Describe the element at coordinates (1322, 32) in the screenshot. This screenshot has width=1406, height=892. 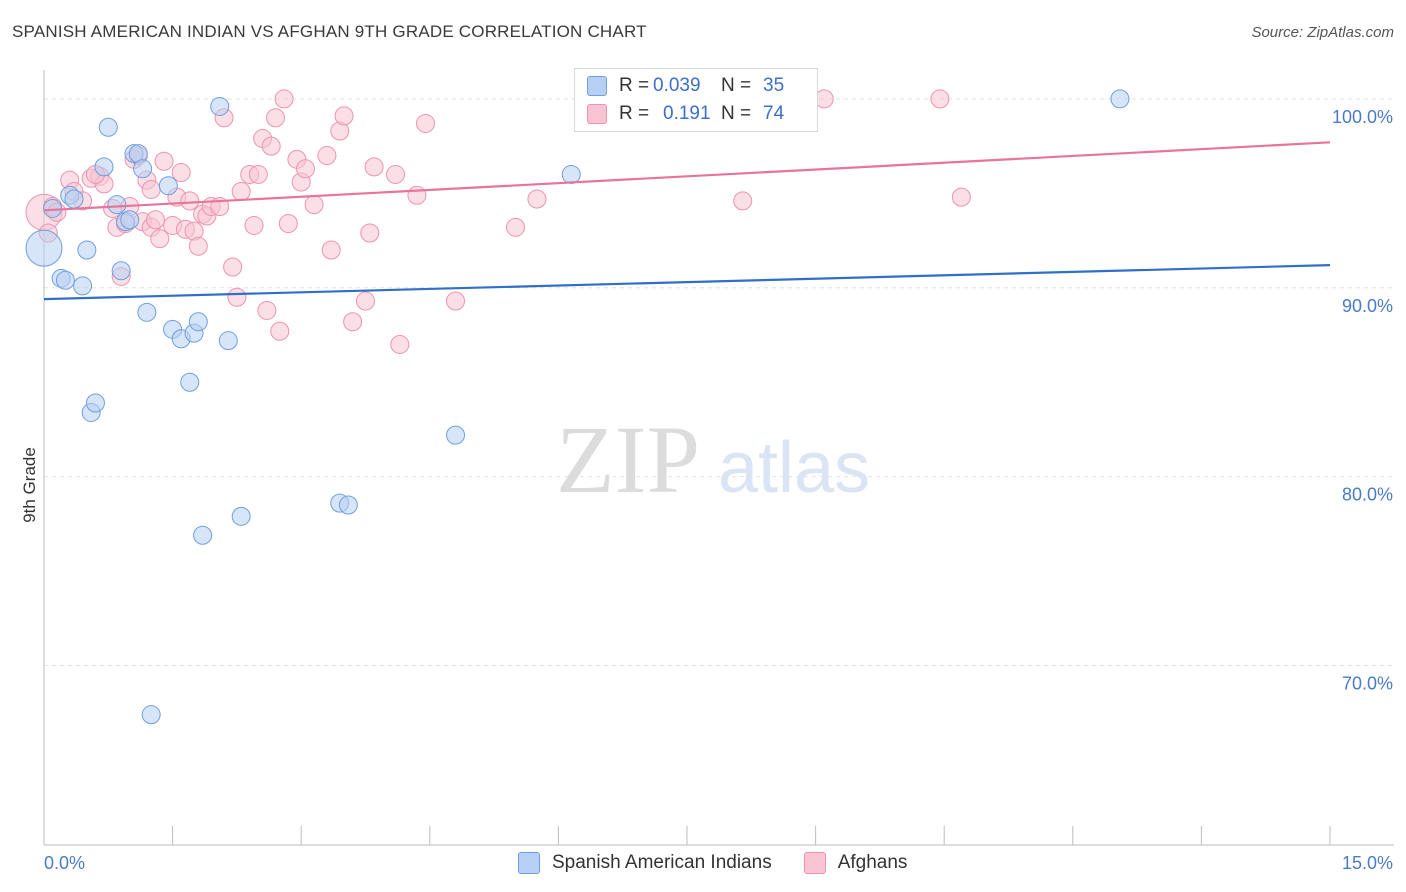
I see `chart-source: Source: ZipAtlas.com` at that location.